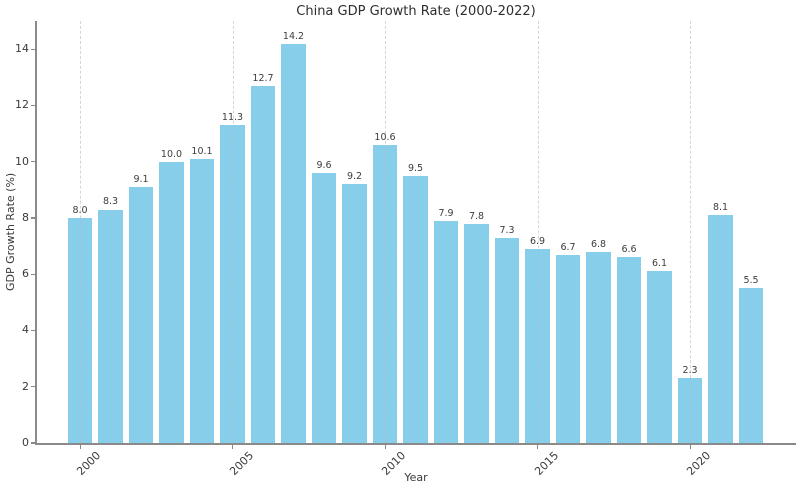 The width and height of the screenshot is (800, 493). Describe the element at coordinates (293, 36) in the screenshot. I see `bar-value-label: 14.2` at that location.